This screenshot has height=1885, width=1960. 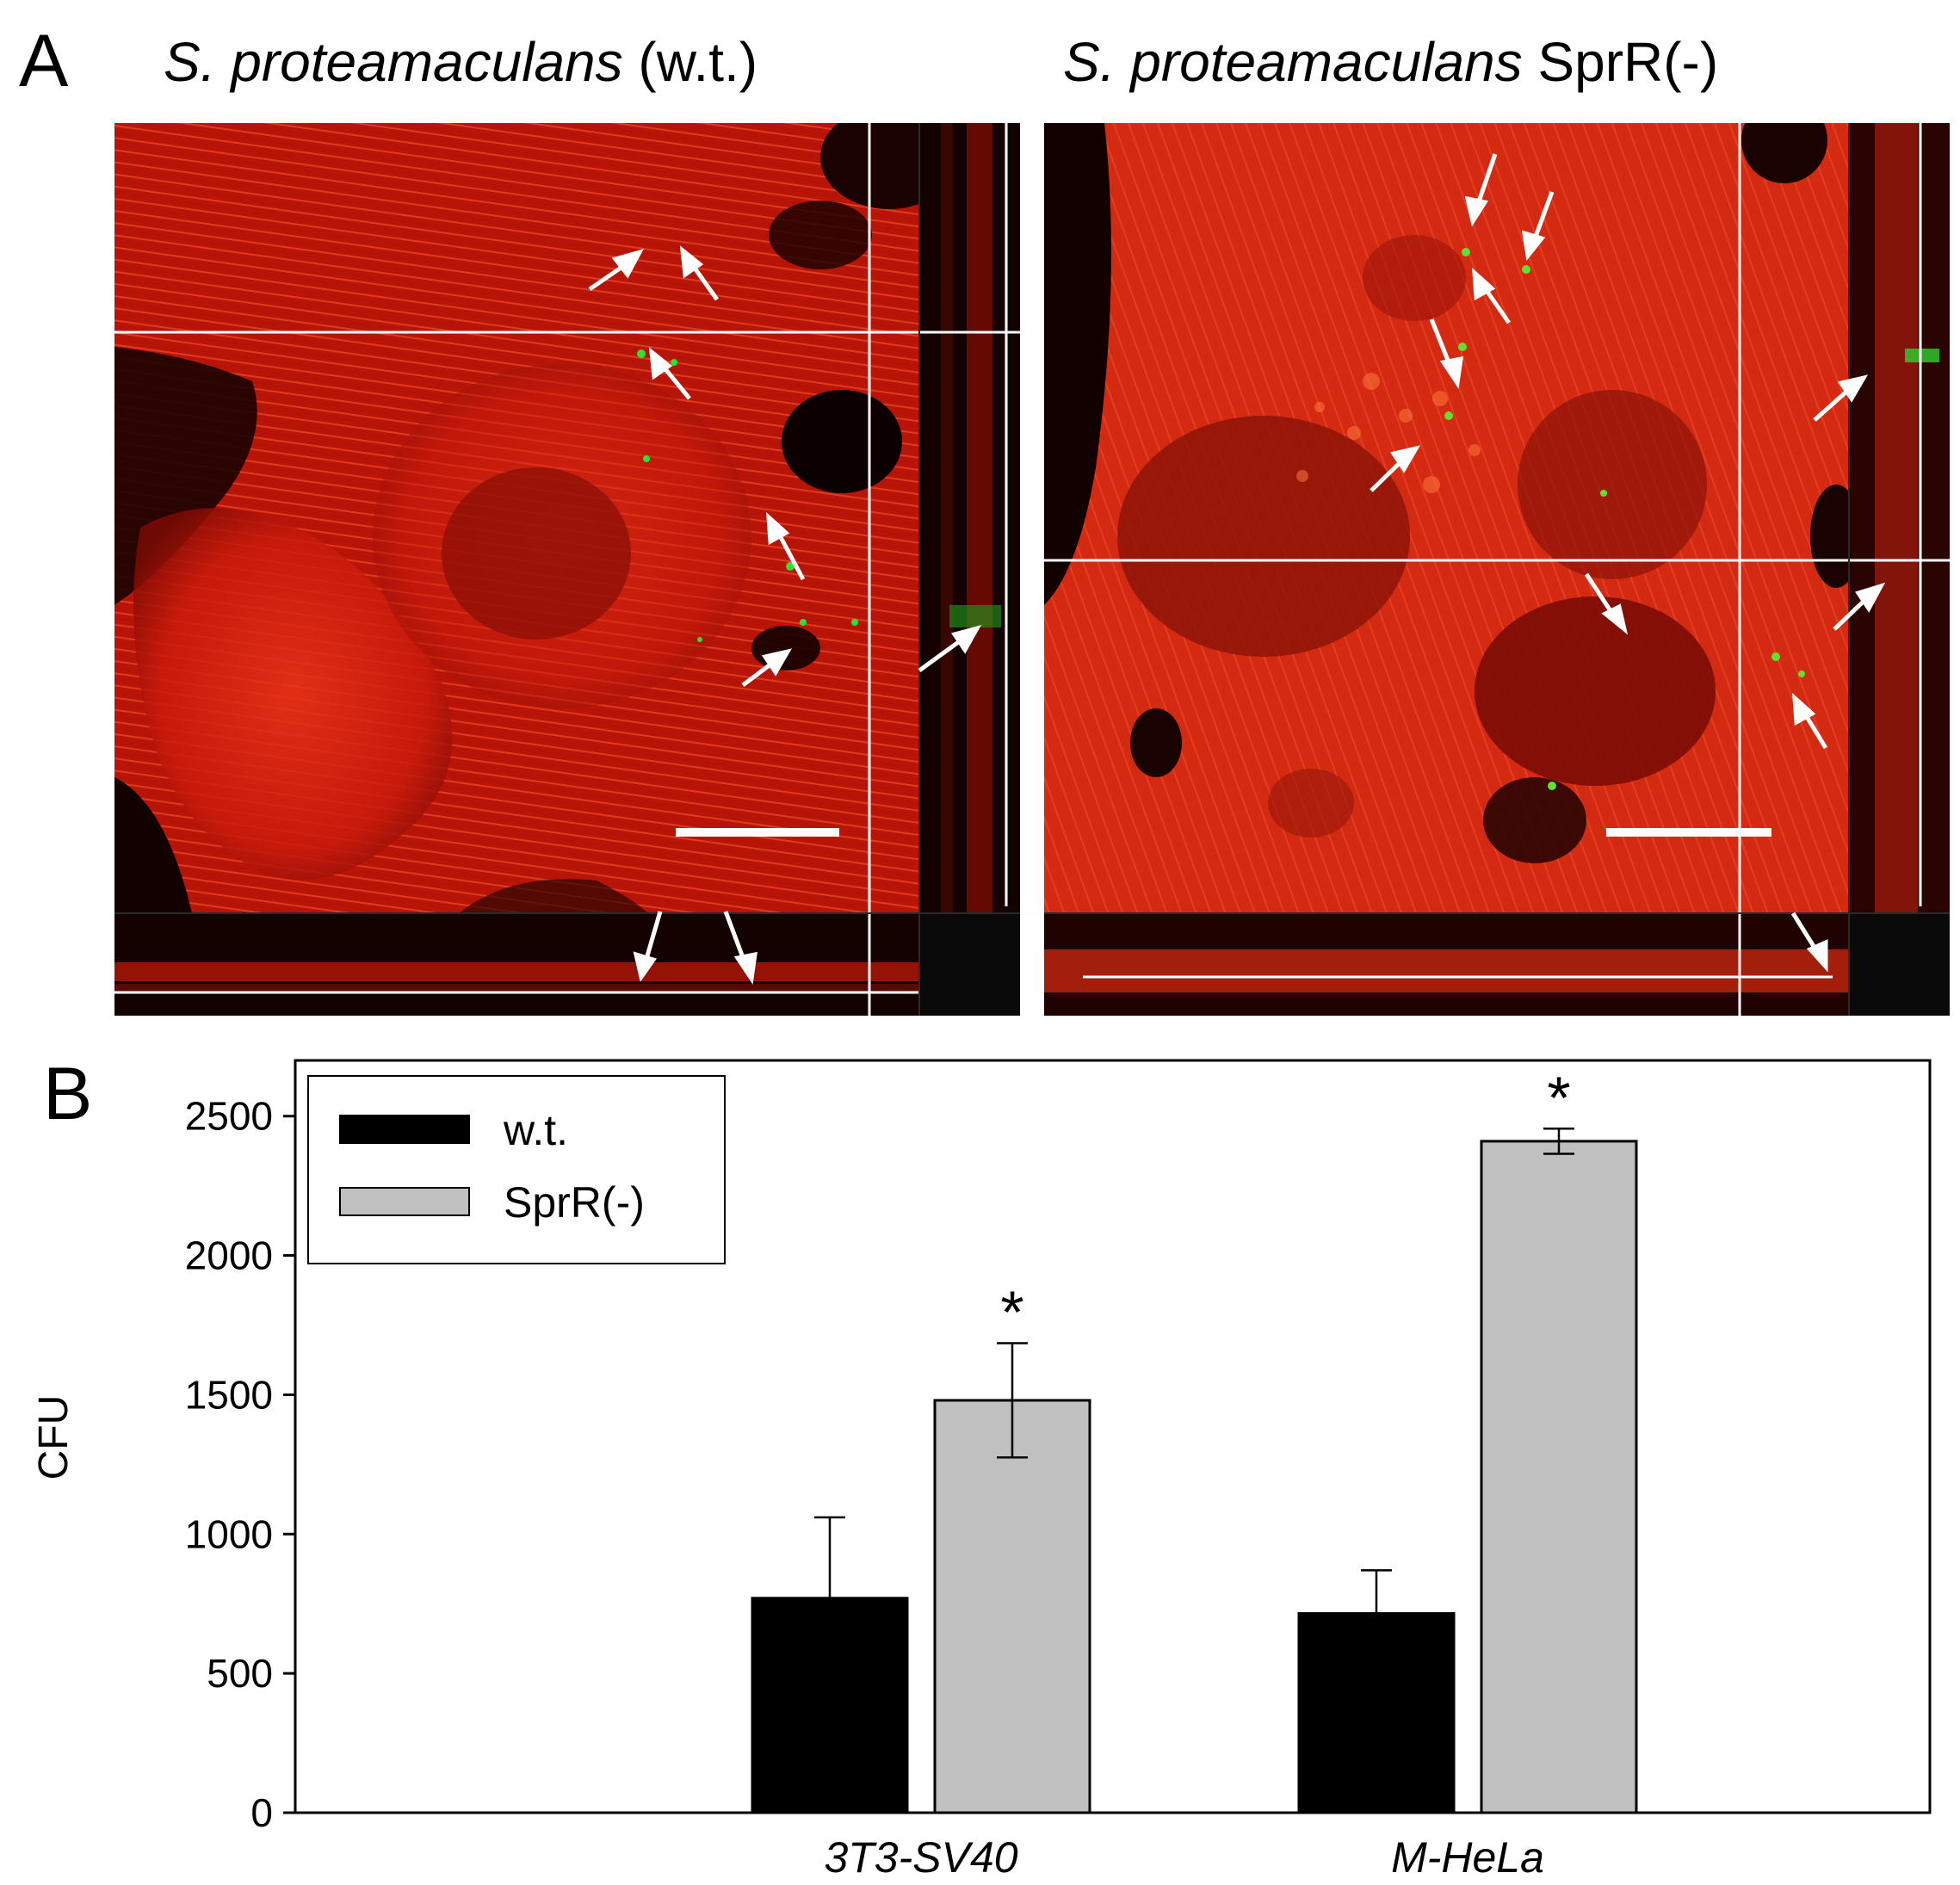 I want to click on y-tick-label: 1500, so click(x=229, y=1394).